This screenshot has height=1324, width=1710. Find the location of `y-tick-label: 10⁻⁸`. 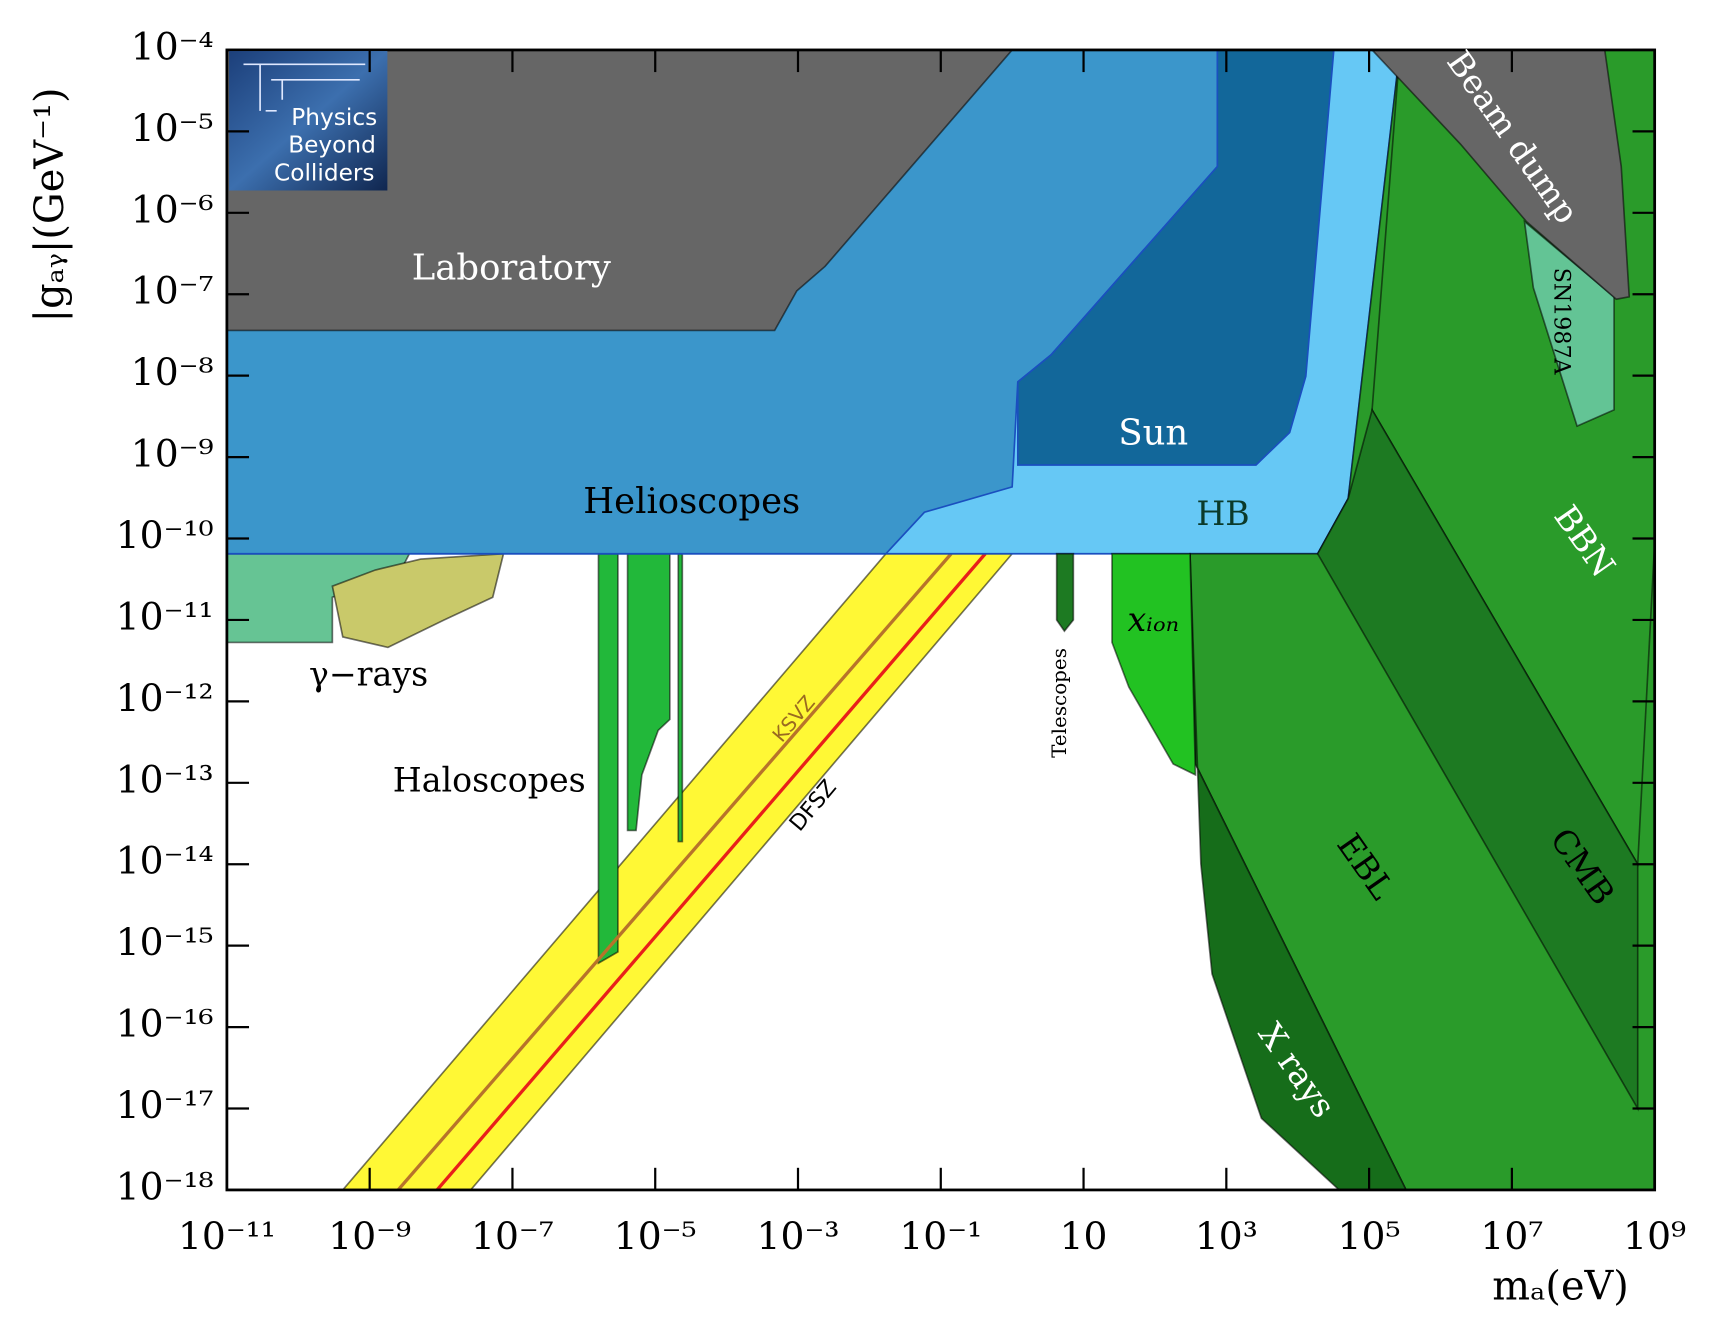

y-tick-label: 10⁻⁸ is located at coordinates (172, 372).